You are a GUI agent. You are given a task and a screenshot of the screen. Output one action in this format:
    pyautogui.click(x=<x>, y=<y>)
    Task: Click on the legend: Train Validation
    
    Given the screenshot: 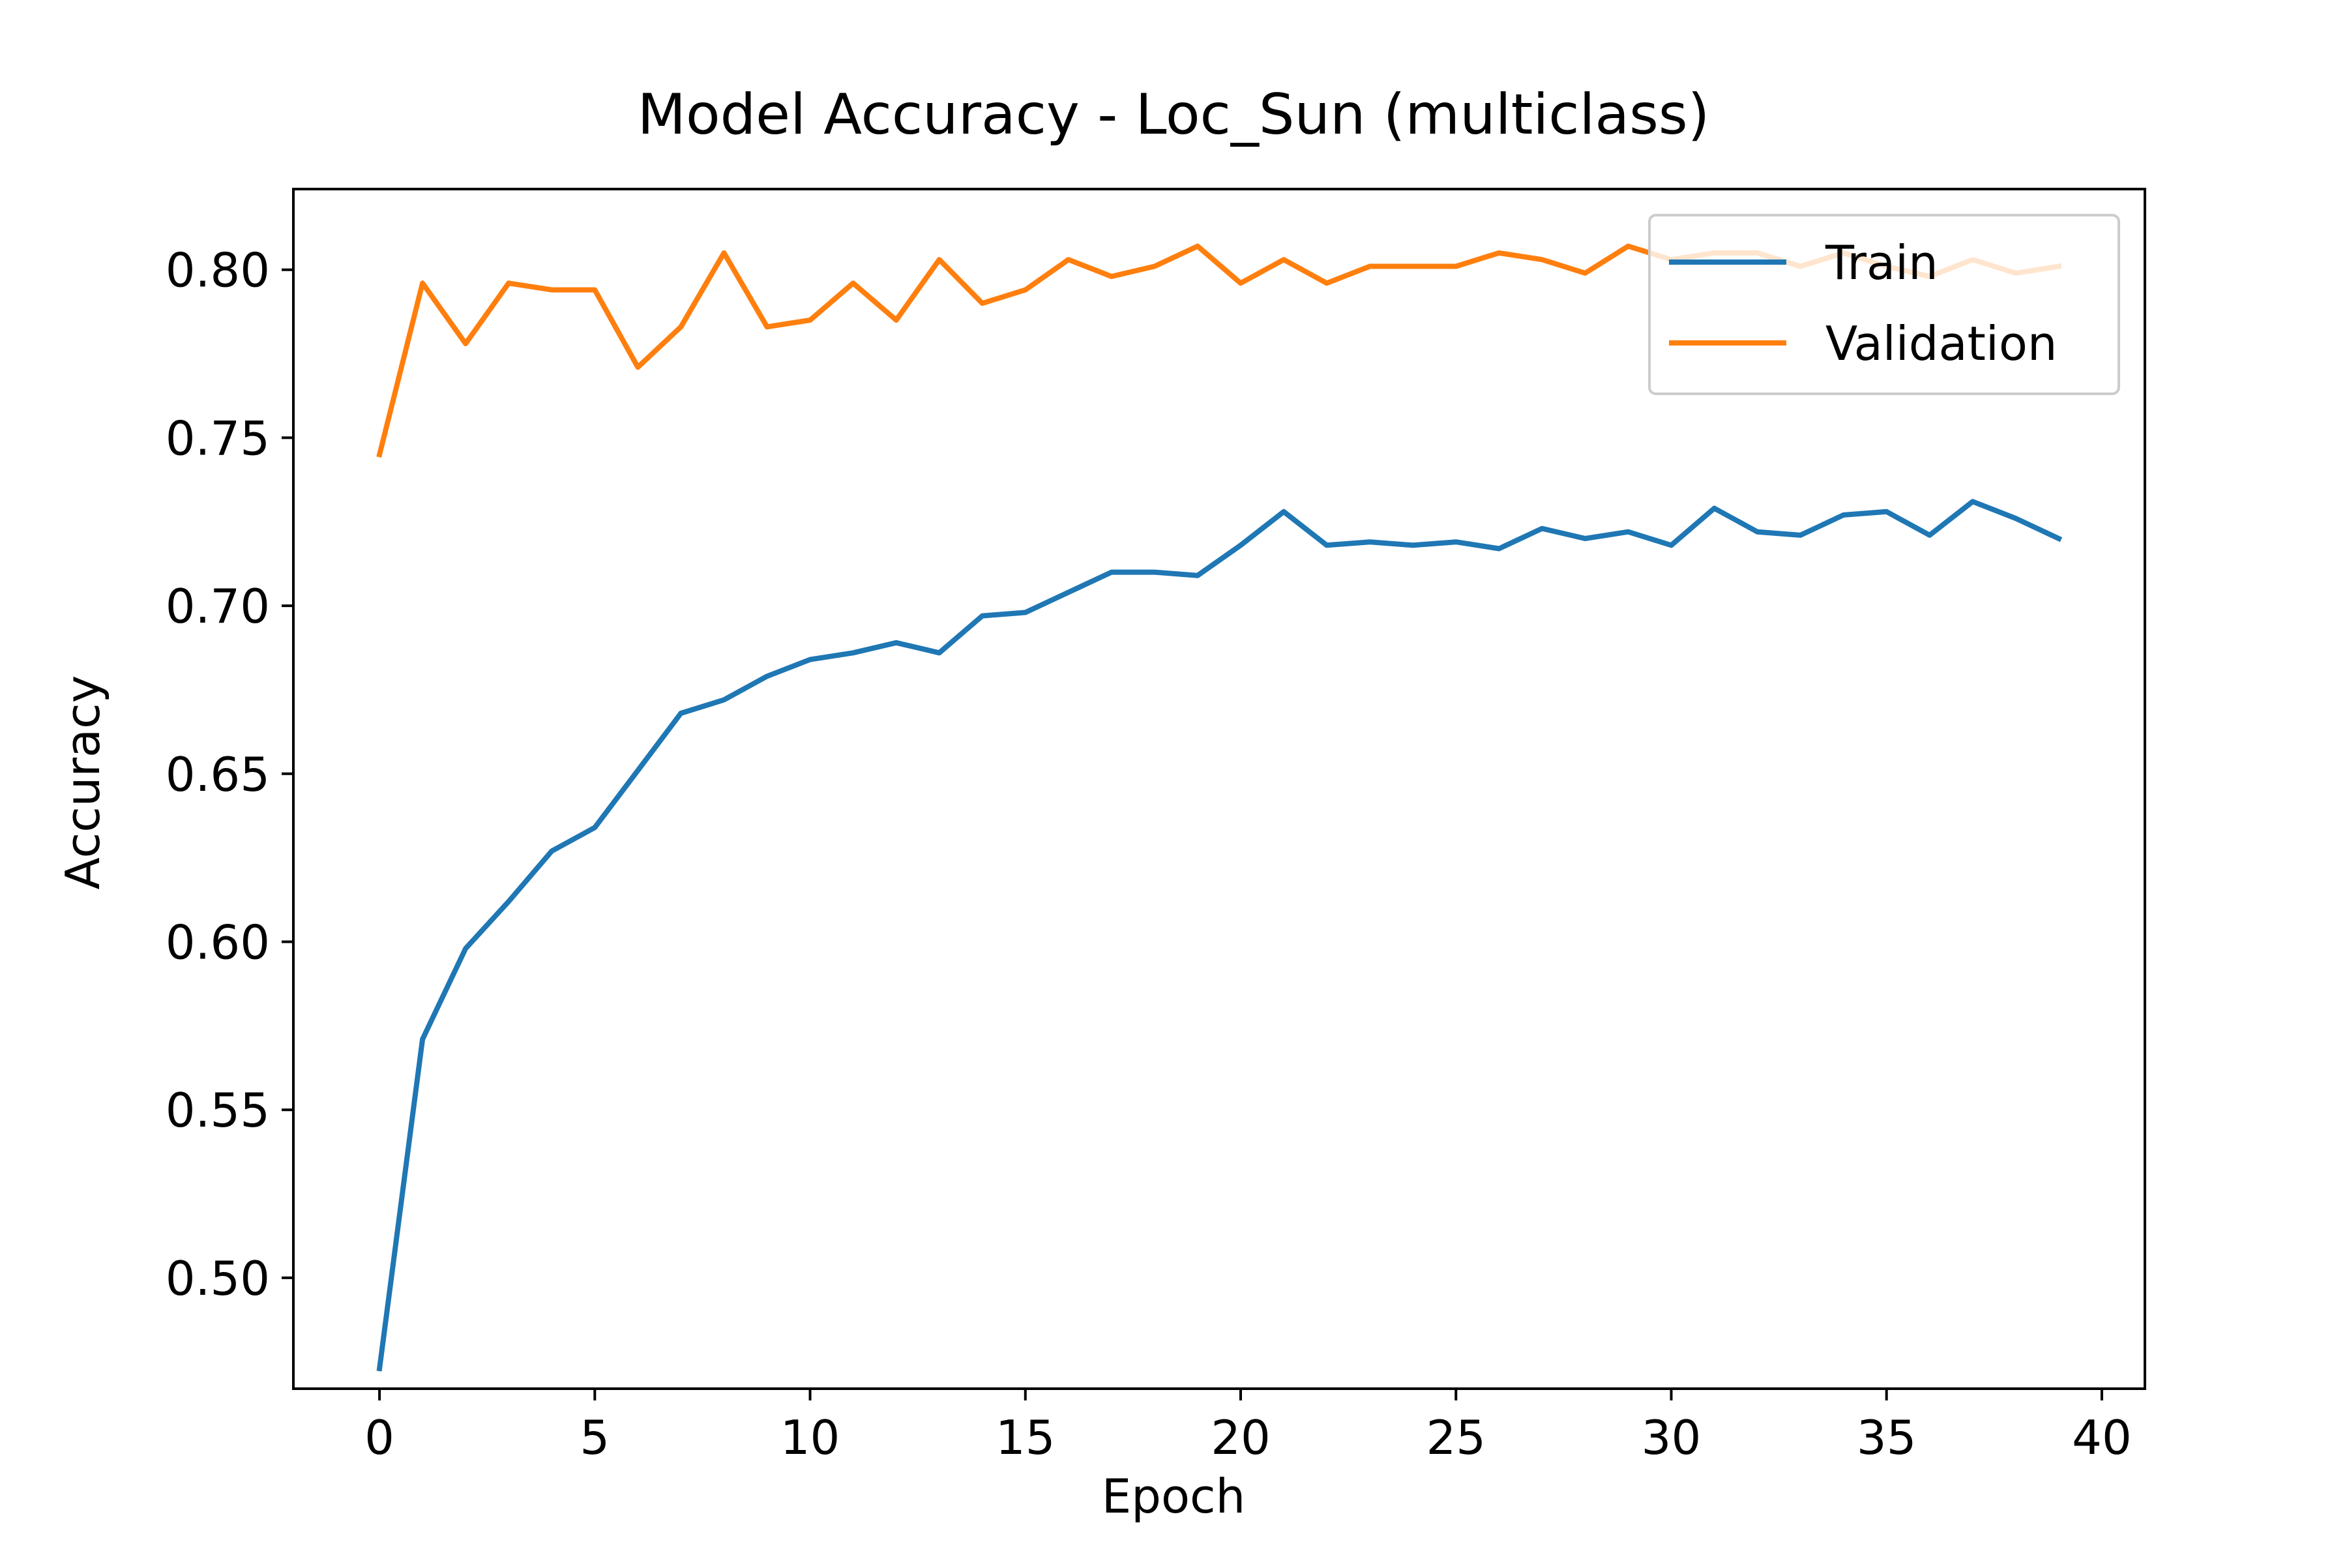 What is the action you would take?
    pyautogui.click(x=1884, y=304)
    